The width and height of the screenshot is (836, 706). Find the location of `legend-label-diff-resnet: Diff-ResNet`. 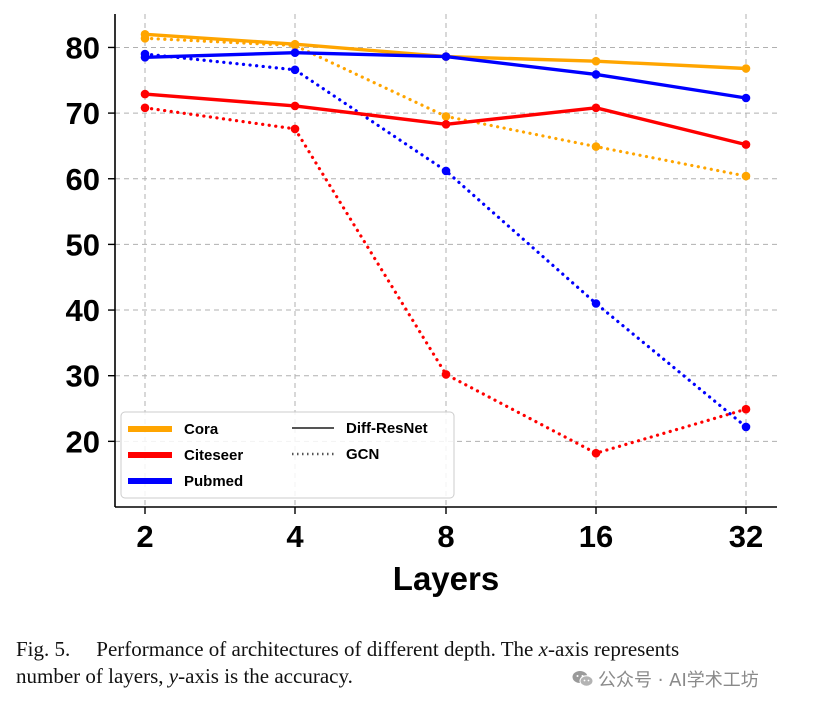

legend-label-diff-resnet: Diff-ResNet is located at coordinates (387, 428).